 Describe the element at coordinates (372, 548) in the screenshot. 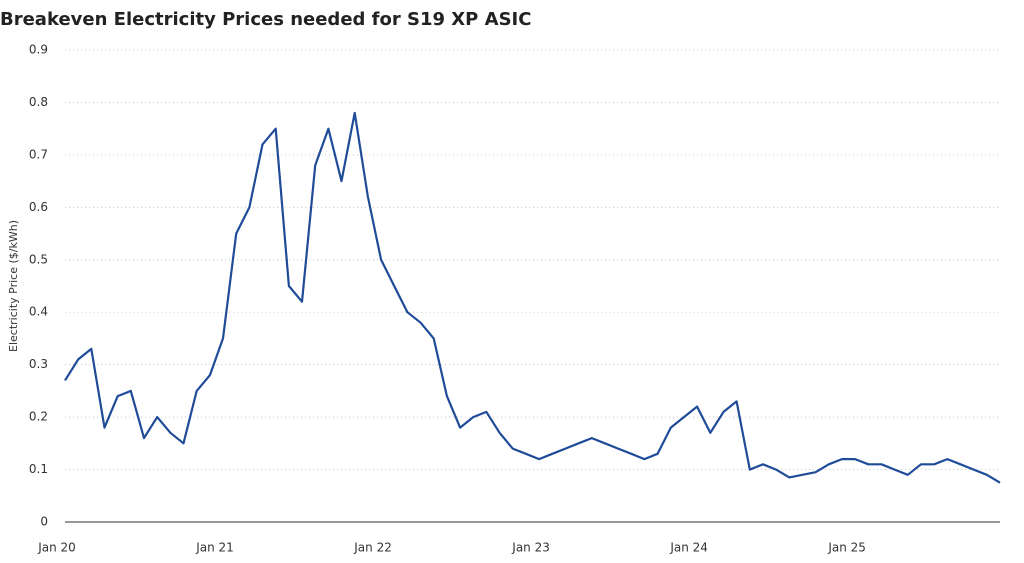

I see `x-tick-label: Jan 22` at that location.